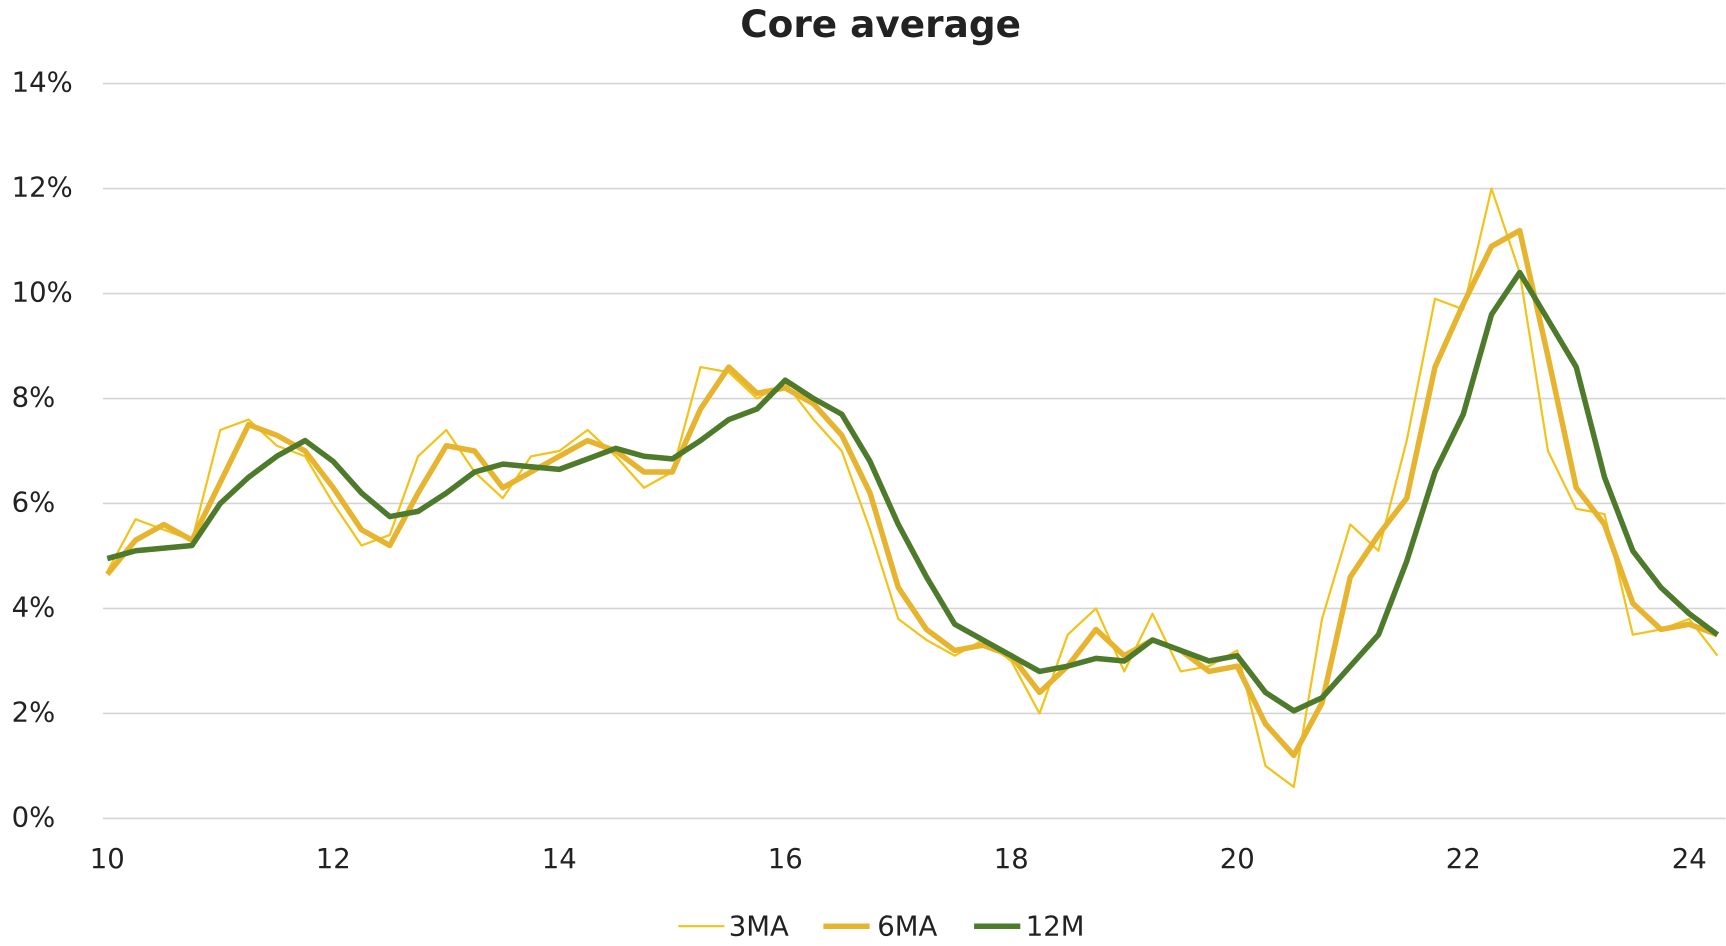 The width and height of the screenshot is (1726, 946). Describe the element at coordinates (34, 607) in the screenshot. I see `y-tick-label: 4%` at that location.